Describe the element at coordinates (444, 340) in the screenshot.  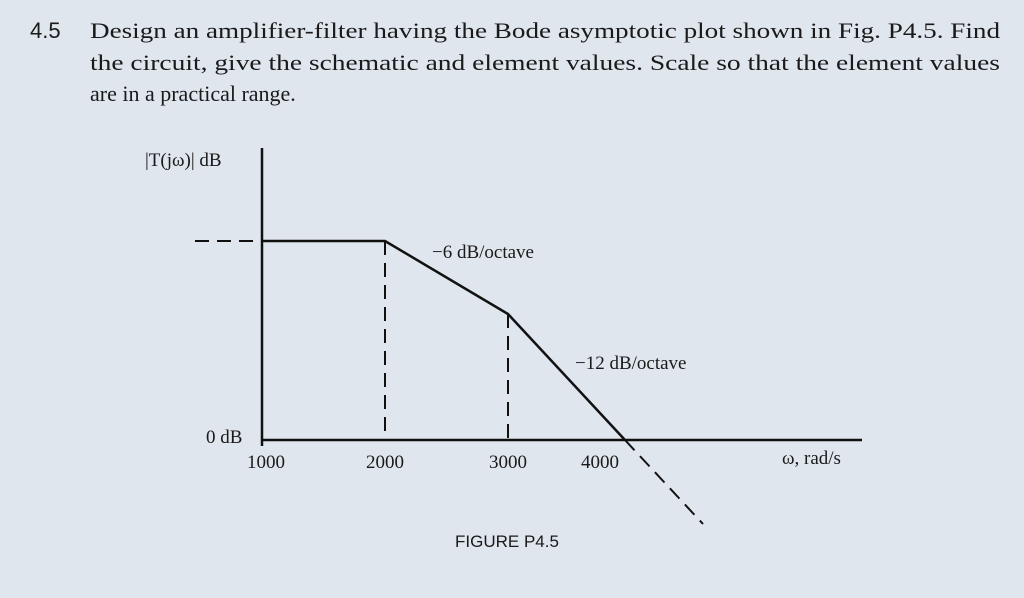
I see `bode-asymptote` at that location.